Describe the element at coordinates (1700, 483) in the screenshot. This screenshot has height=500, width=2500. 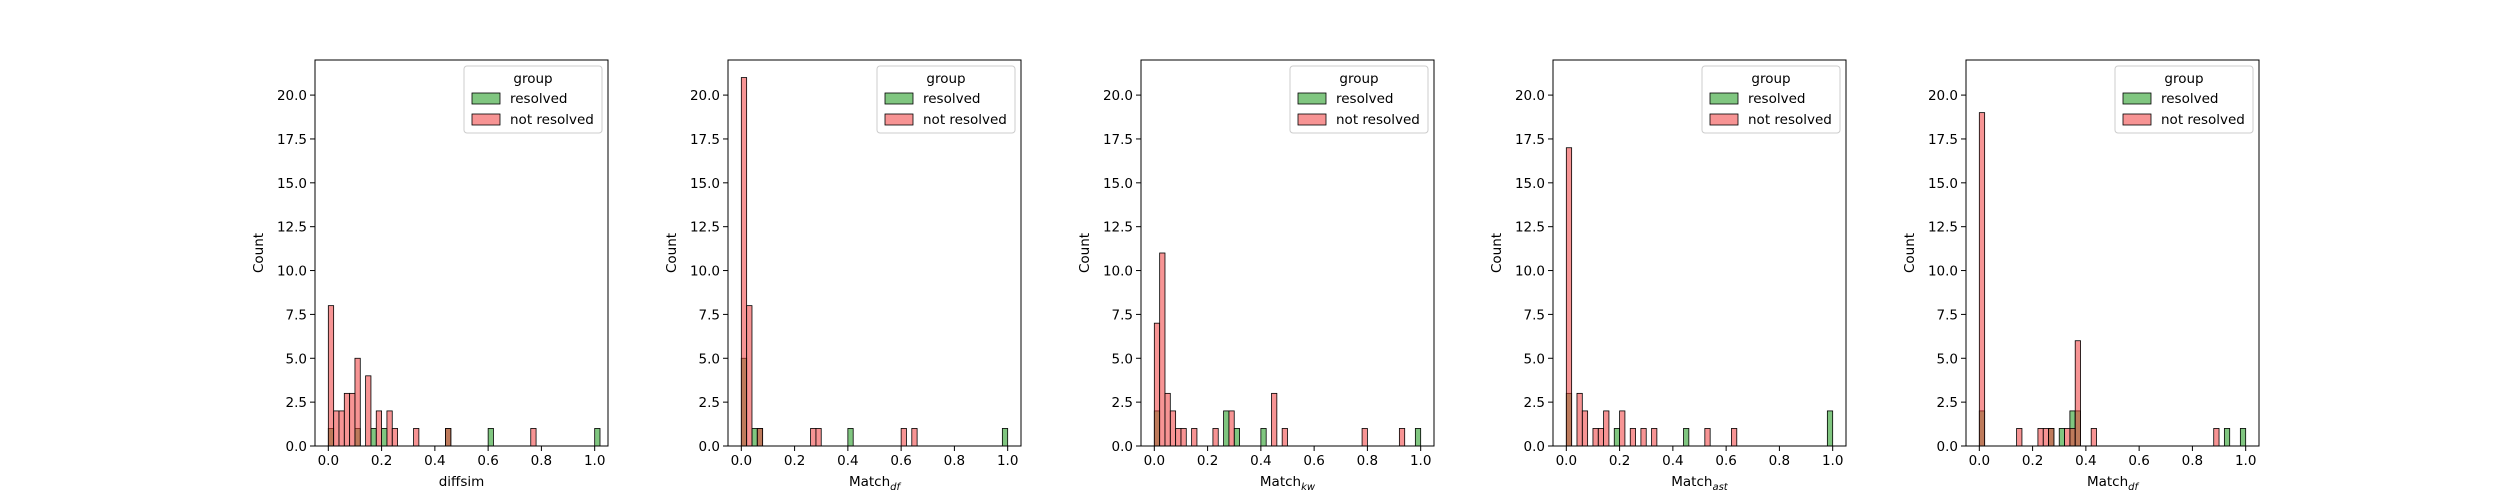
I see `x-axis-label: Matchast` at that location.